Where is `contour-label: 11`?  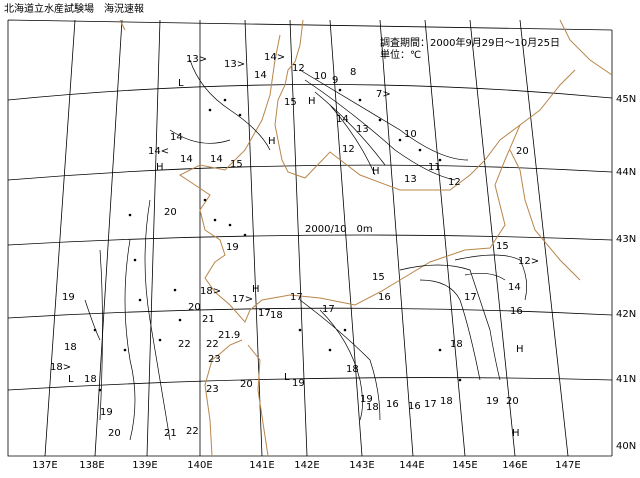 contour-label: 11 is located at coordinates (434, 167).